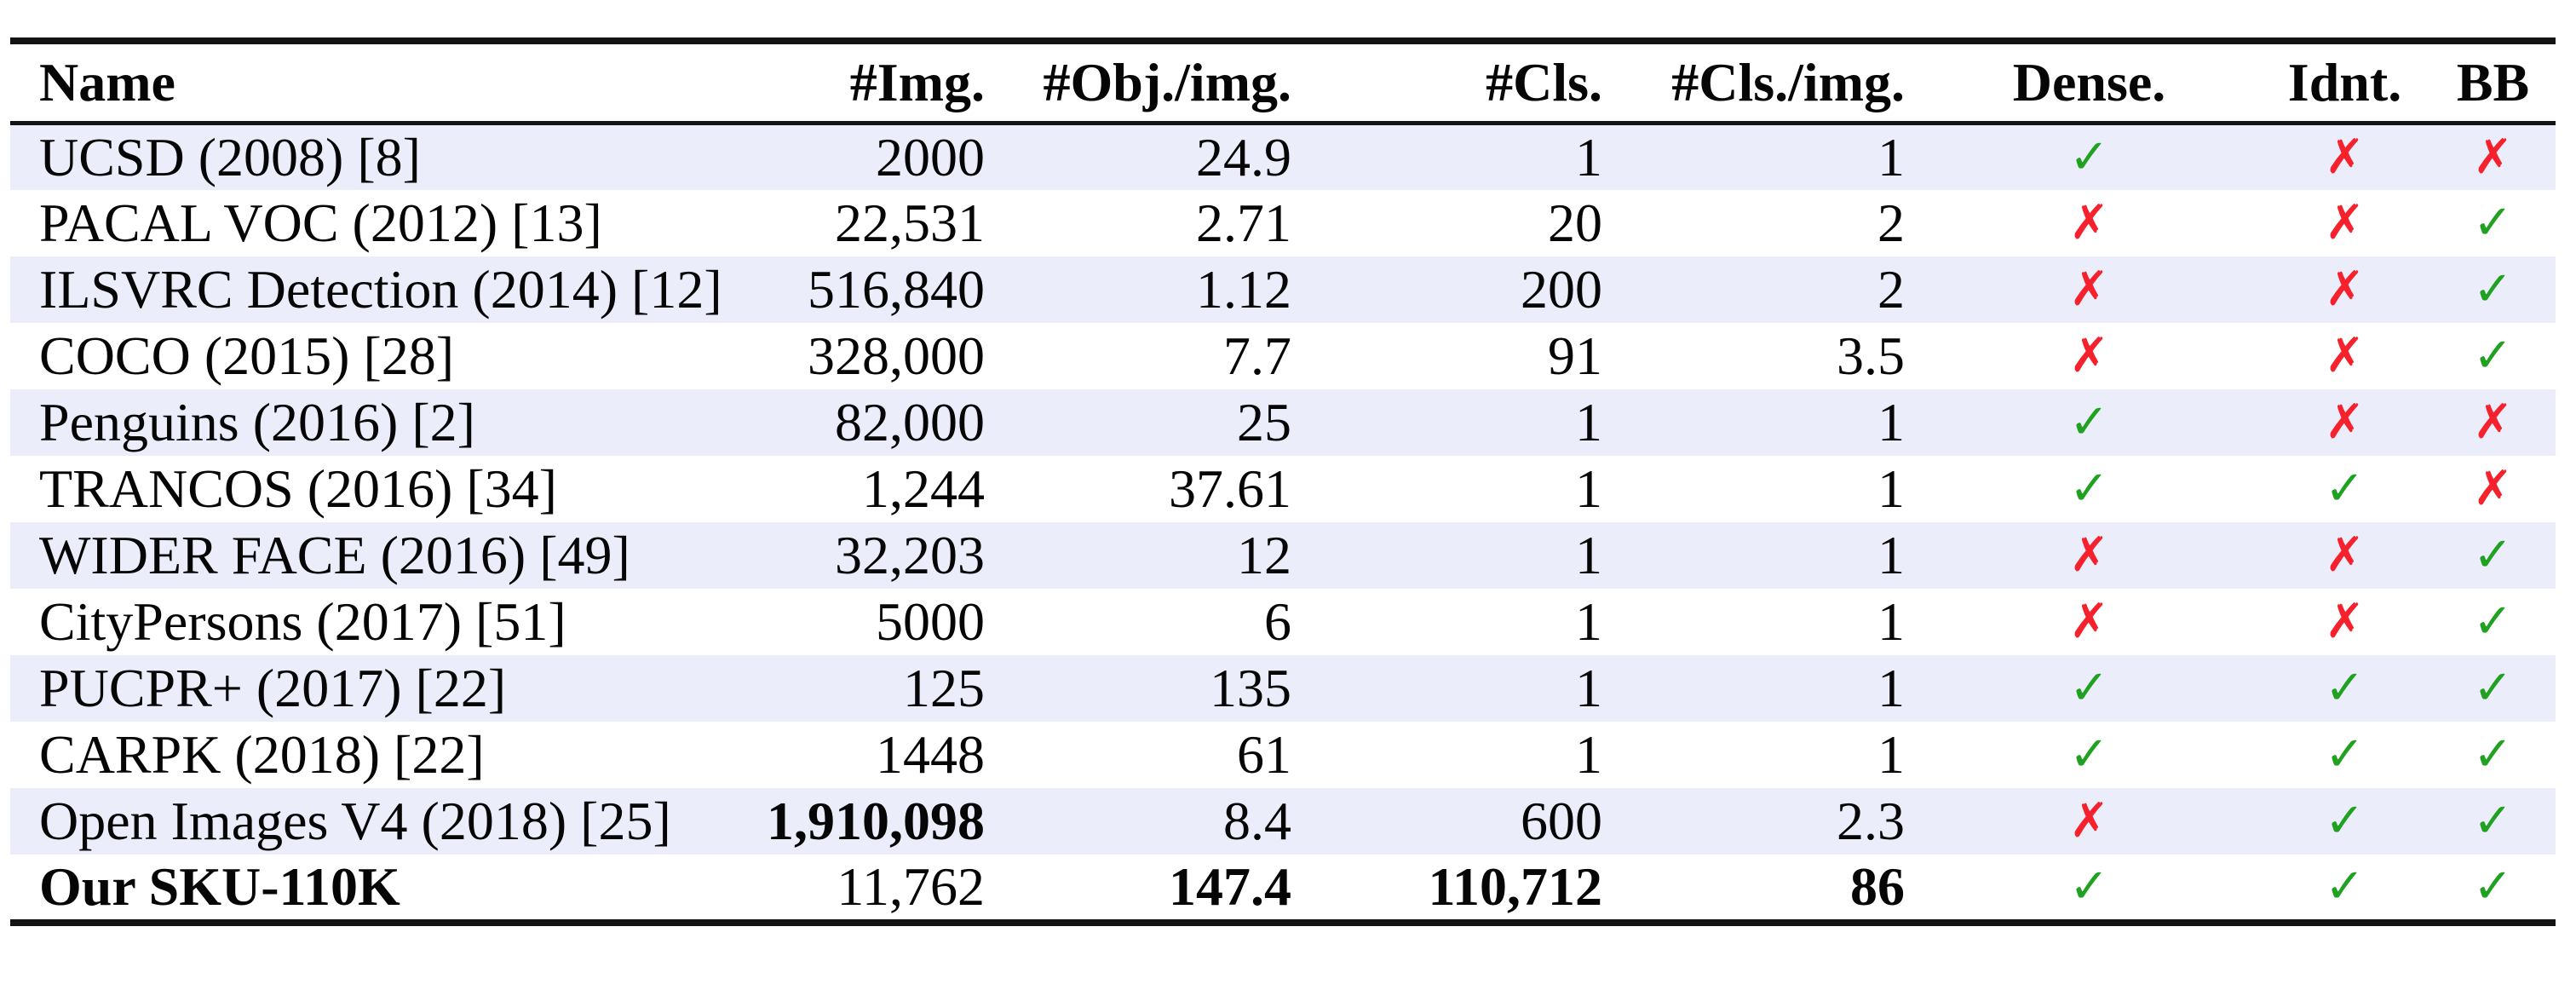  Describe the element at coordinates (1264, 754) in the screenshot. I see `value-cell: 61` at that location.